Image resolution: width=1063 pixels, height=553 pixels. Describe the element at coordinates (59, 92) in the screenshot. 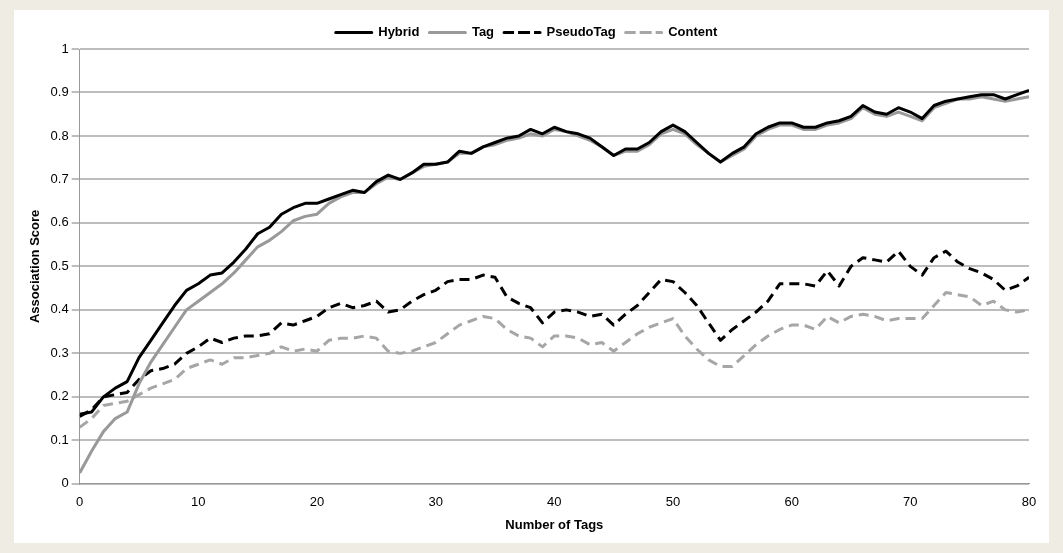

I see `y-tick-label: 0.9` at that location.